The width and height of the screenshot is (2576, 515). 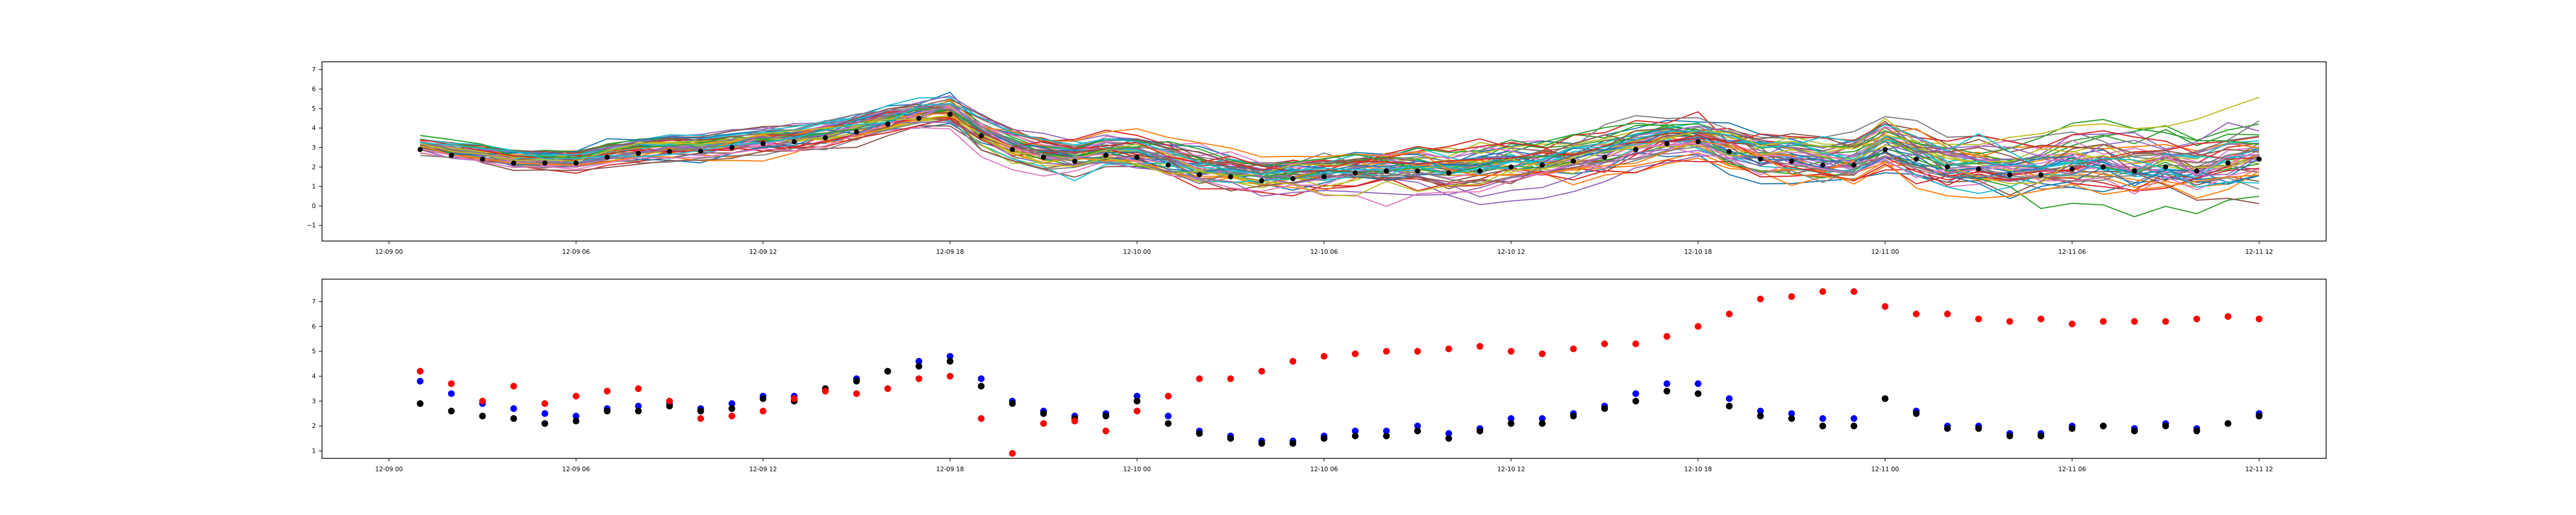 I want to click on y-tick-label: 4, so click(x=314, y=377).